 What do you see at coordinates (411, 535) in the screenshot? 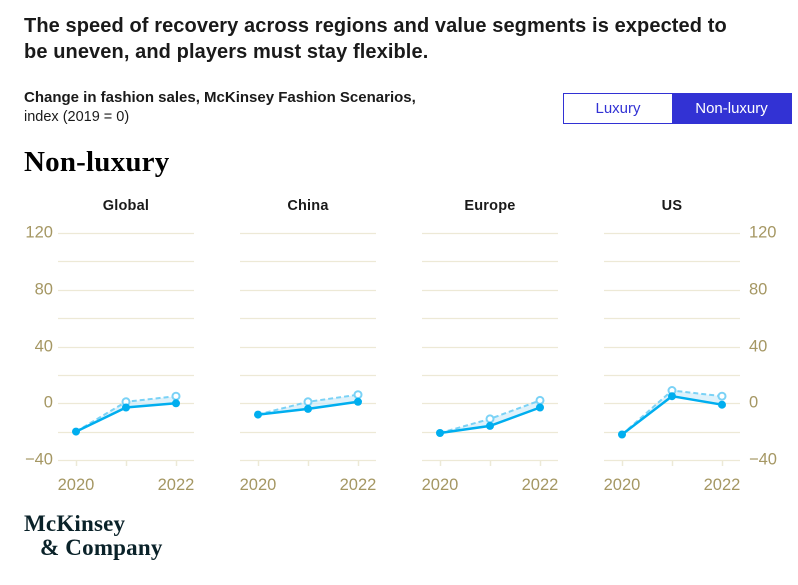
I see `mckinsey-logo: McKinsey & Company` at bounding box center [411, 535].